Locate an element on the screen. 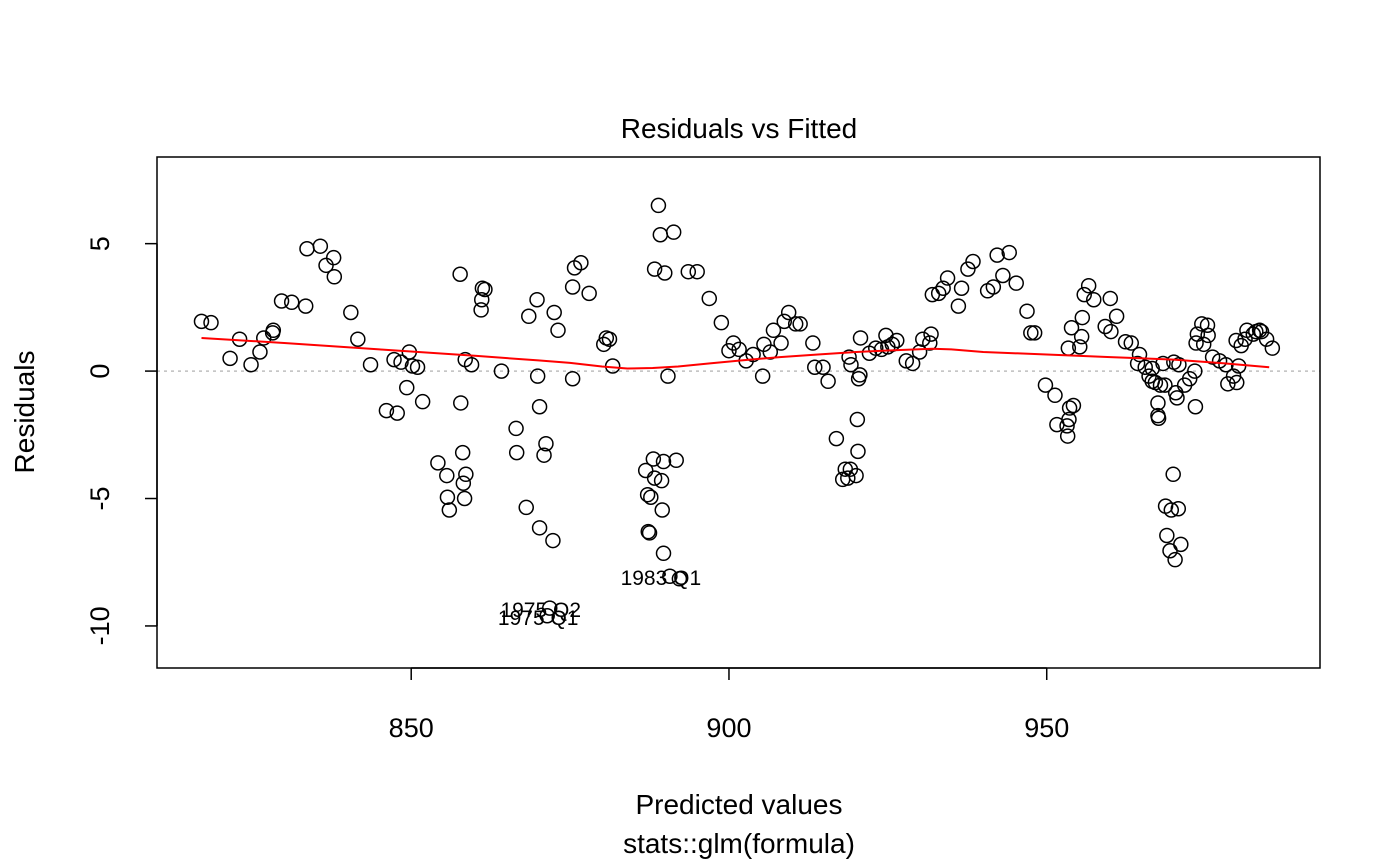  point-annotation: 1983 Q1 is located at coordinates (661, 578).